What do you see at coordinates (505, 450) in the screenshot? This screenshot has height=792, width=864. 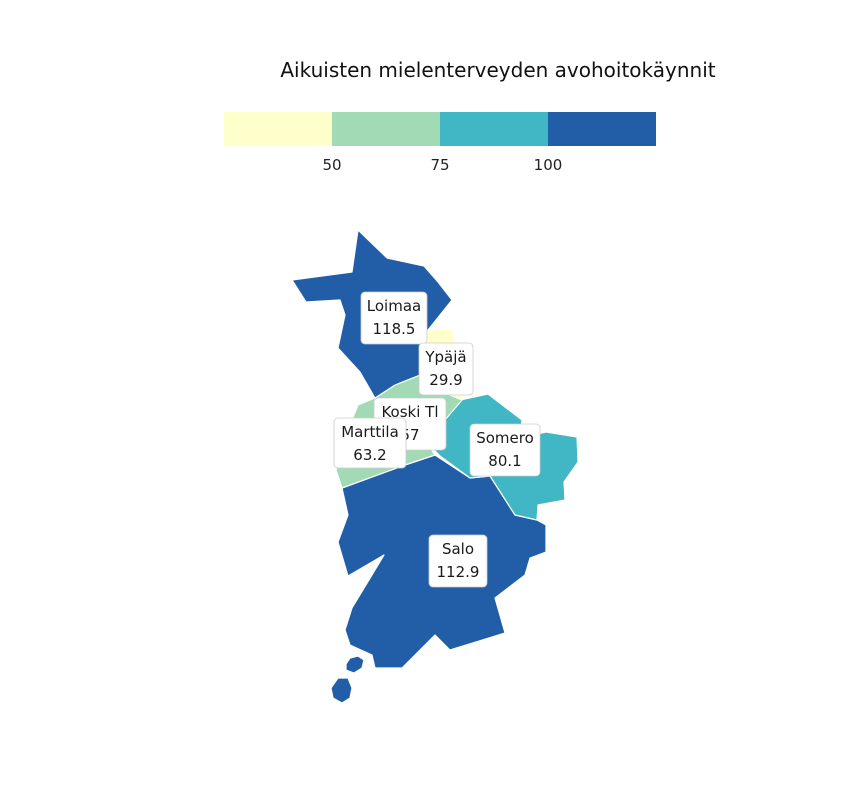 I see `label-somero: Somero 80.1` at bounding box center [505, 450].